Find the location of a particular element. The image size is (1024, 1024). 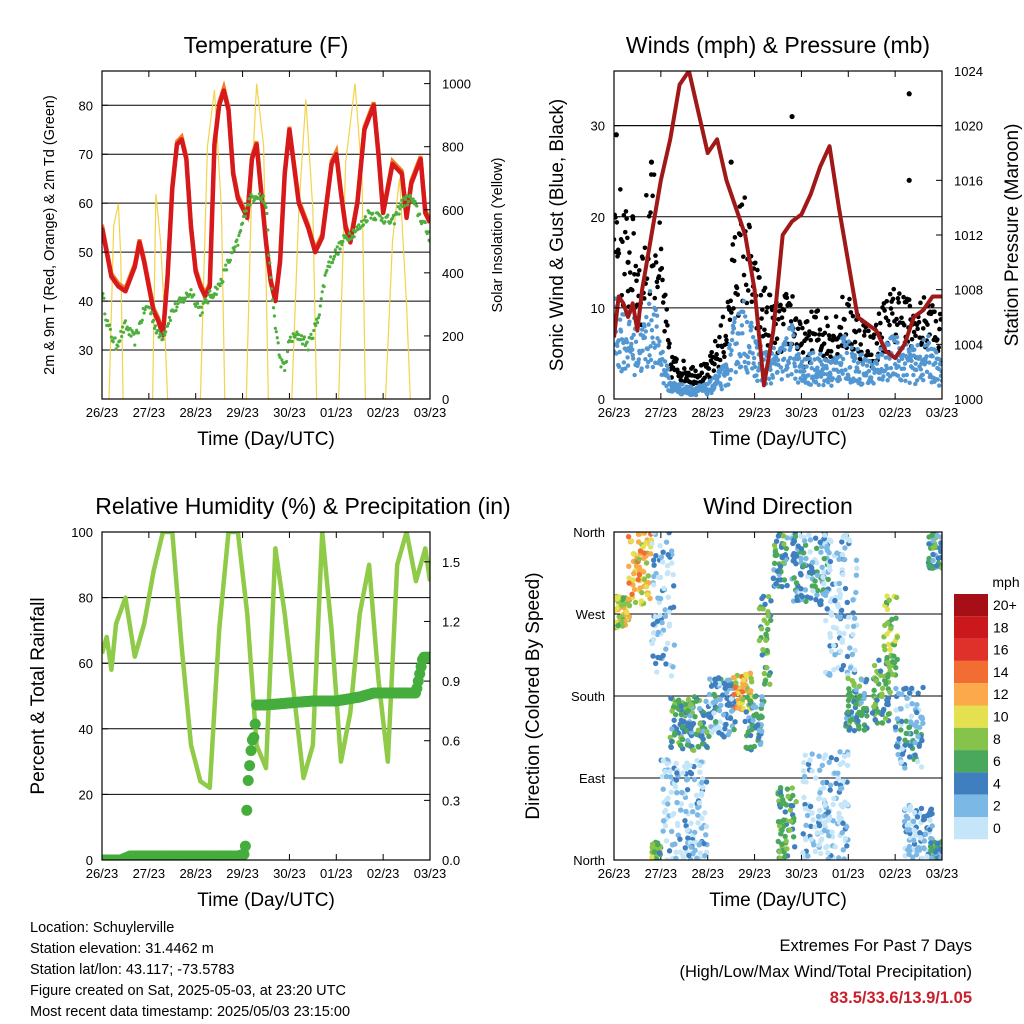

x-tick-label: 26/23 is located at coordinates (102, 873).